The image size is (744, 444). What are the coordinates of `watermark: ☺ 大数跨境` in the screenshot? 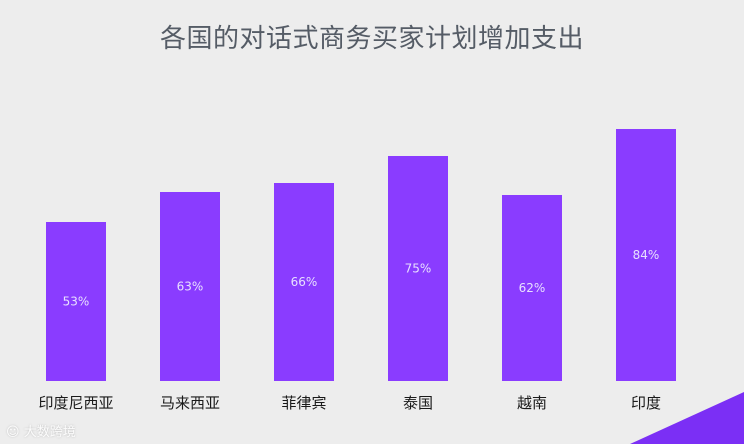 It's located at (41, 430).